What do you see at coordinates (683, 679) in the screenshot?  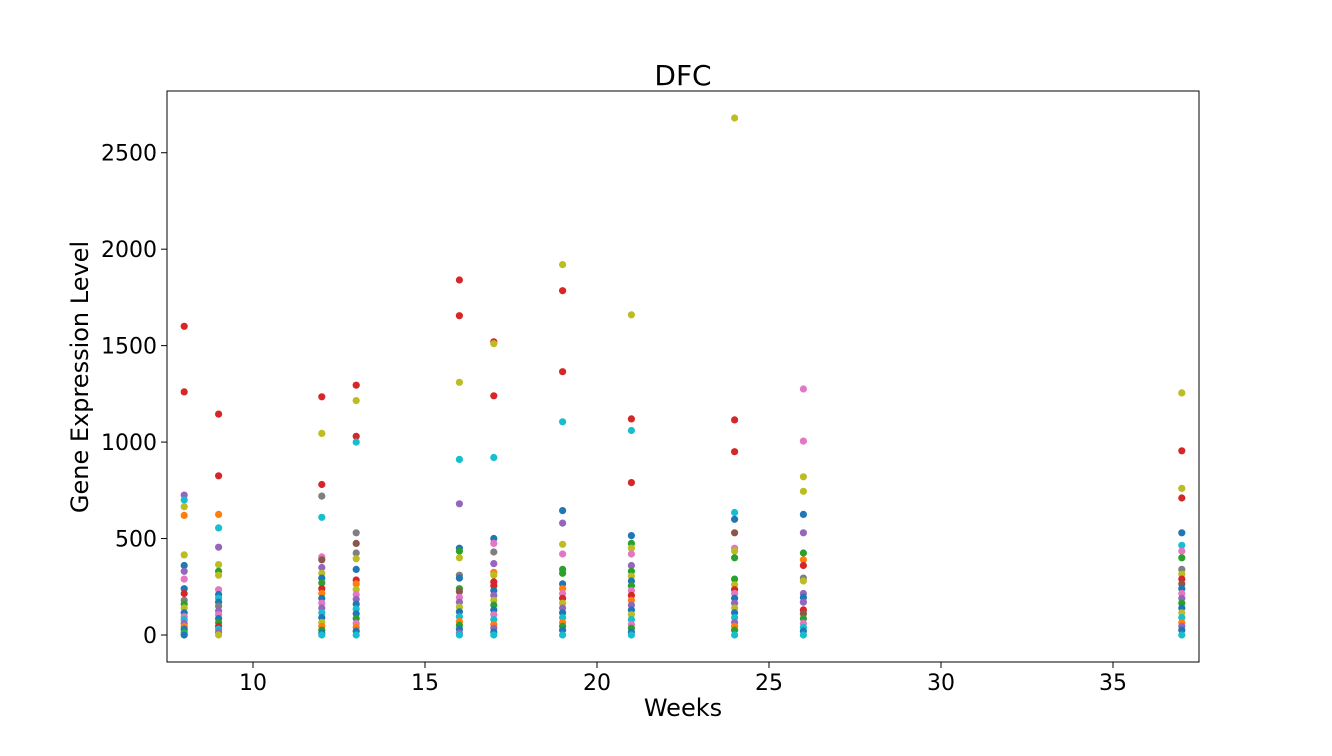 I see `x-axis: 10 15 20 25 30 35` at bounding box center [683, 679].